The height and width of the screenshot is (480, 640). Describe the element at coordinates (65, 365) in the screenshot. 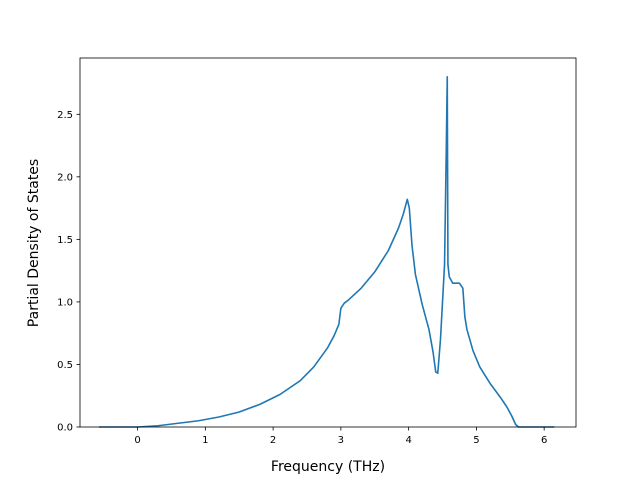

I see `y-tick-label: 0.5` at that location.